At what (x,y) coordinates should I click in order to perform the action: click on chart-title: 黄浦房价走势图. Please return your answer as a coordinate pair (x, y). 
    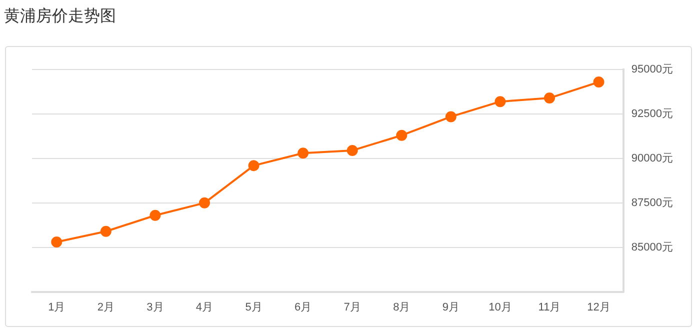
    Looking at the image, I should click on (60, 16).